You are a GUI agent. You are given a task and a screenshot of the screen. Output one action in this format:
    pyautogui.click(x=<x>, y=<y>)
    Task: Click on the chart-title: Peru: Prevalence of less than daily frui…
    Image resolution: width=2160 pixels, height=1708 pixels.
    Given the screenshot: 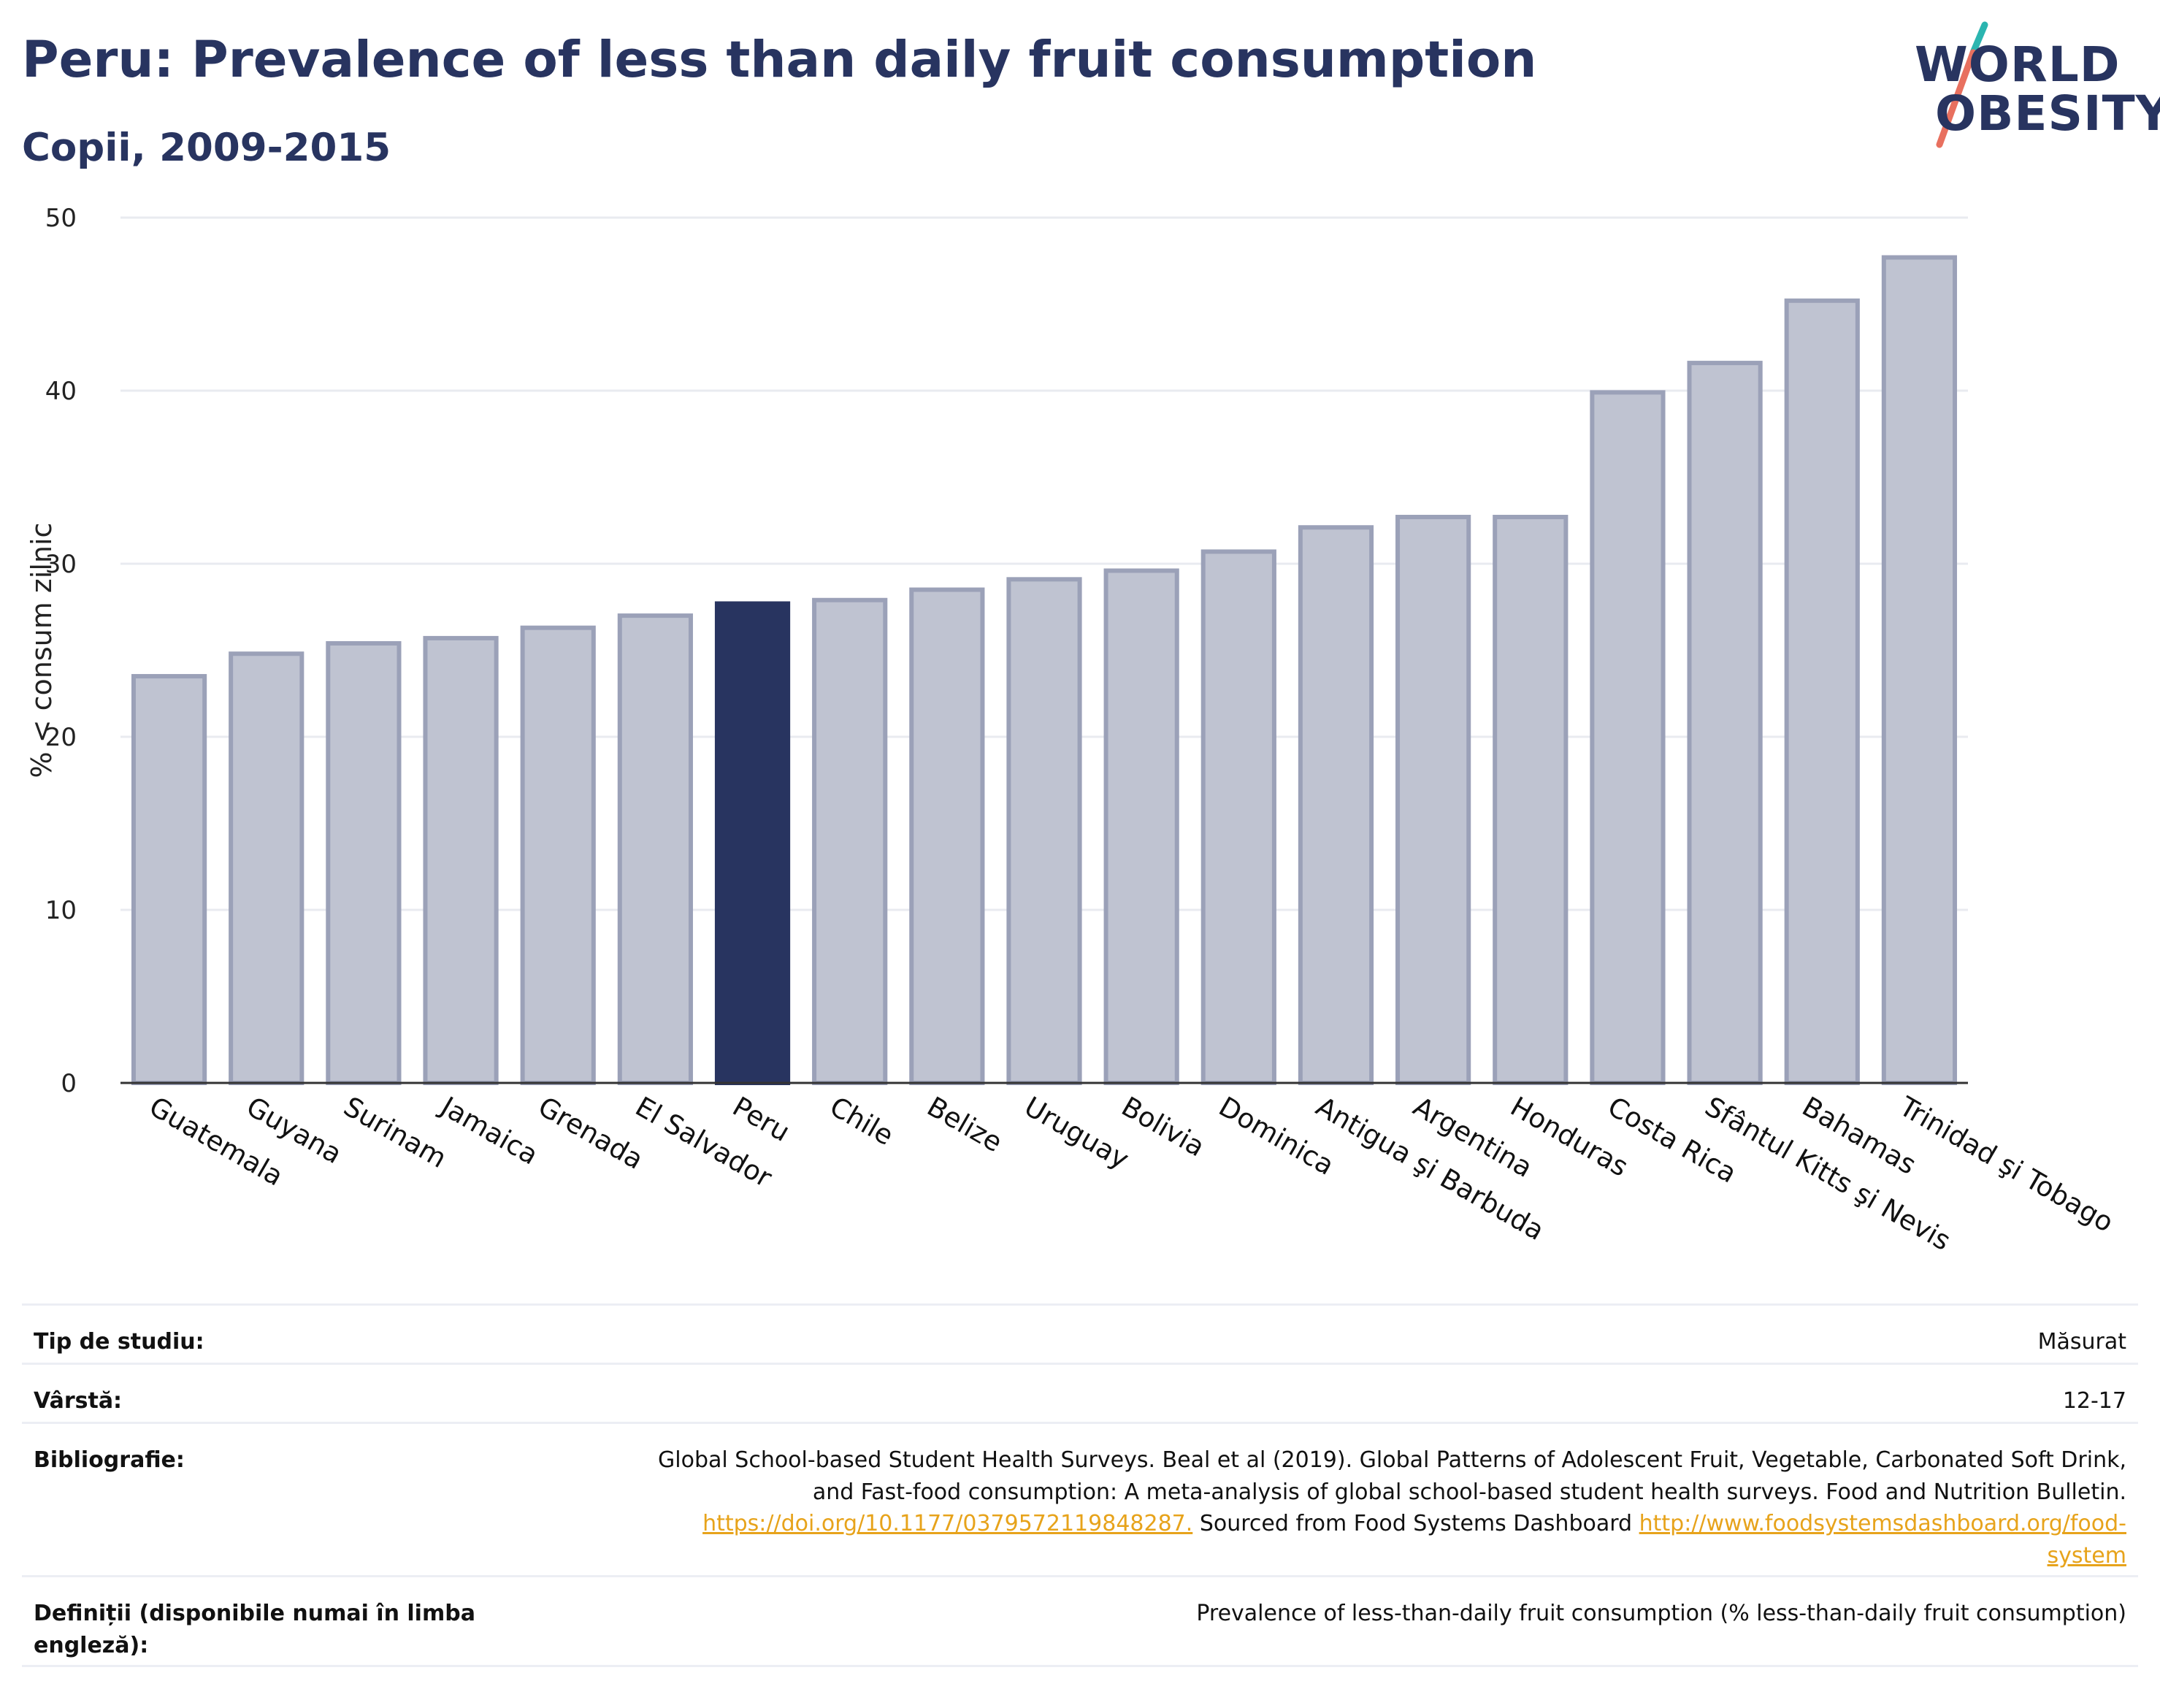 What is the action you would take?
    pyautogui.click(x=779, y=60)
    